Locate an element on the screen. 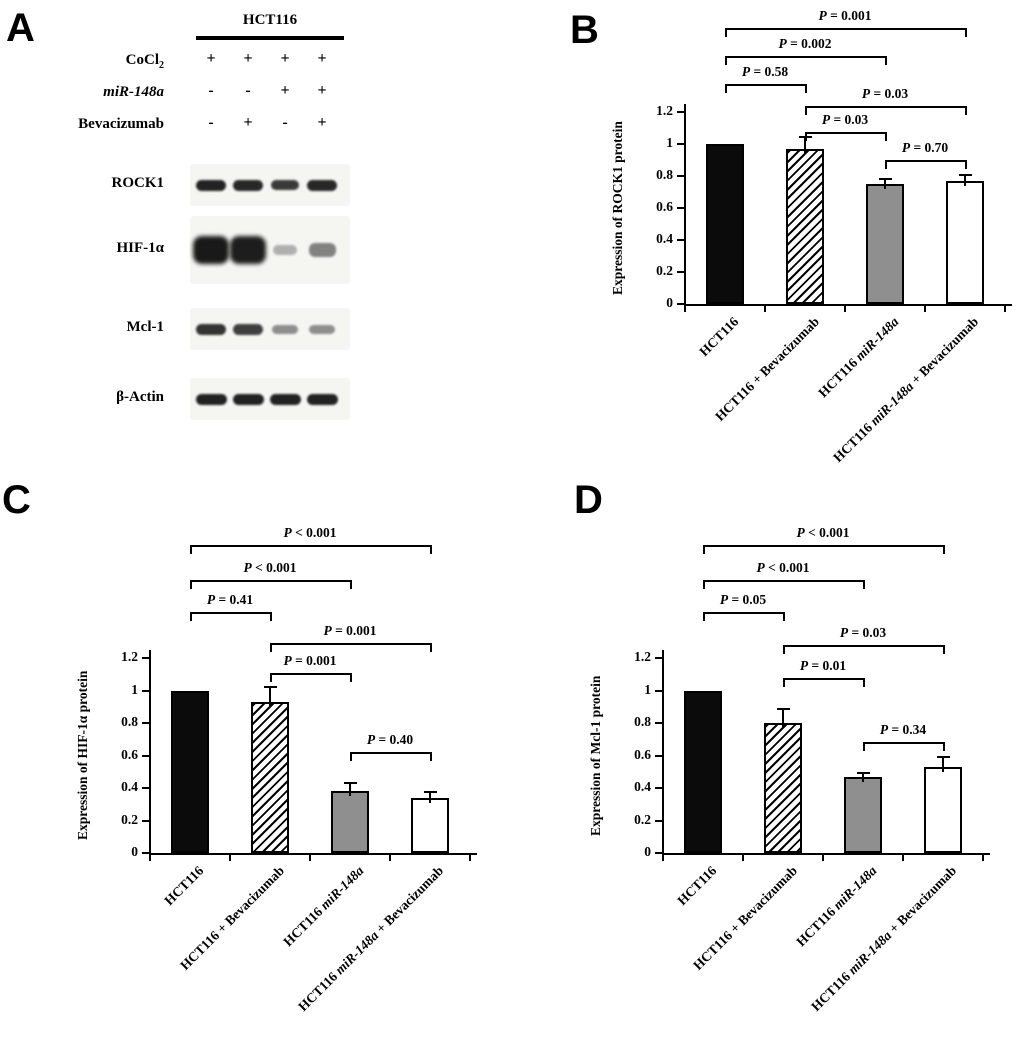  p-value-label: P = 0.41 is located at coordinates (230, 599).